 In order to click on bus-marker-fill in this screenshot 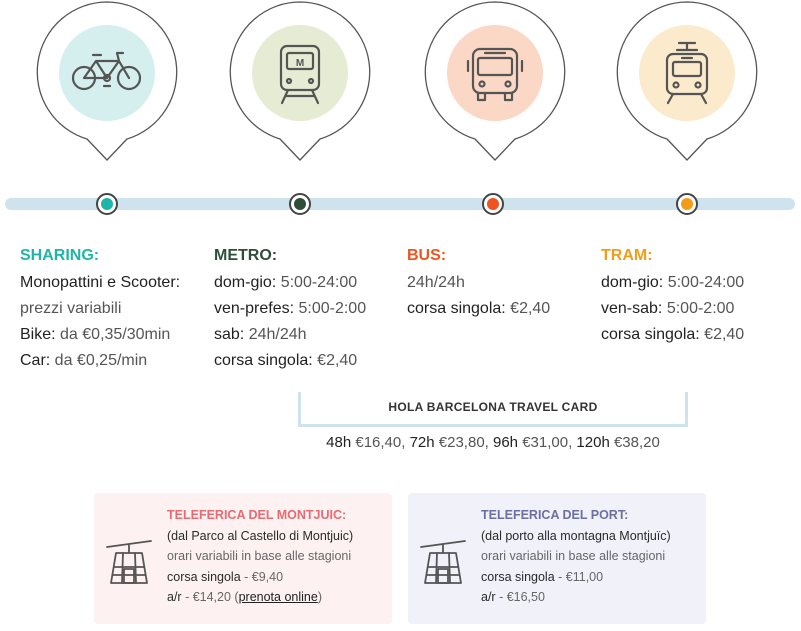, I will do `click(493, 204)`.